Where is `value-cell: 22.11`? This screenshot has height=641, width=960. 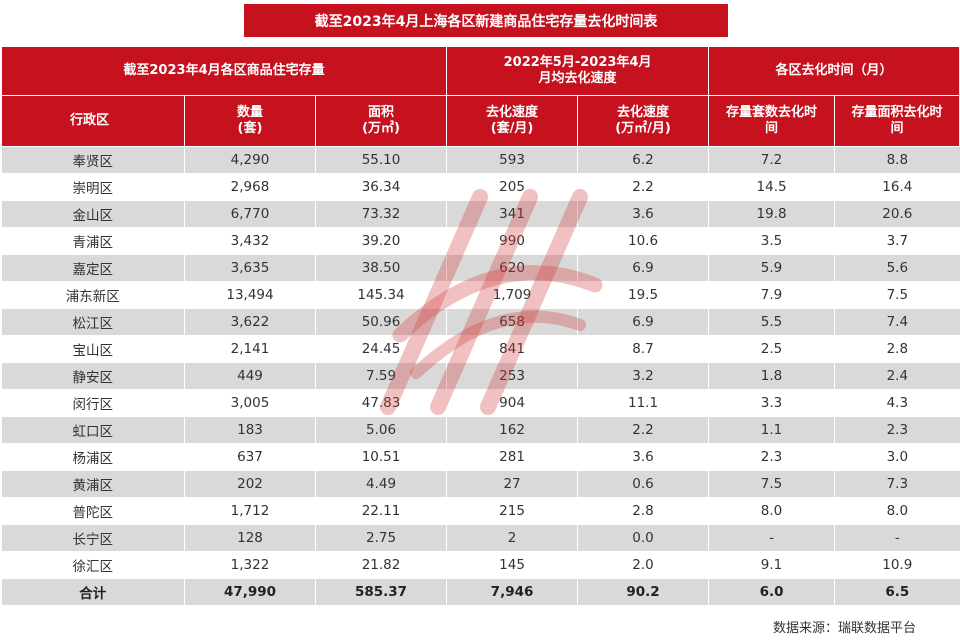
value-cell: 22.11 is located at coordinates (380, 511).